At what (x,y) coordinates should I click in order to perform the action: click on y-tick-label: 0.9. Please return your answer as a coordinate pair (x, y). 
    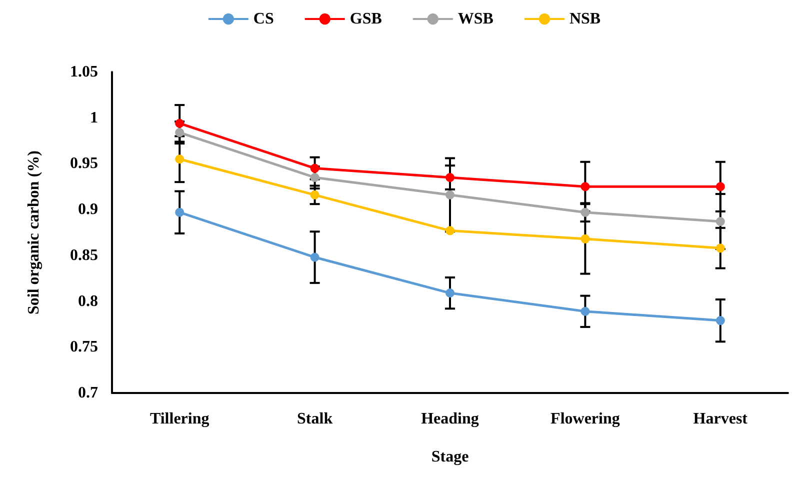
    Looking at the image, I should click on (88, 209).